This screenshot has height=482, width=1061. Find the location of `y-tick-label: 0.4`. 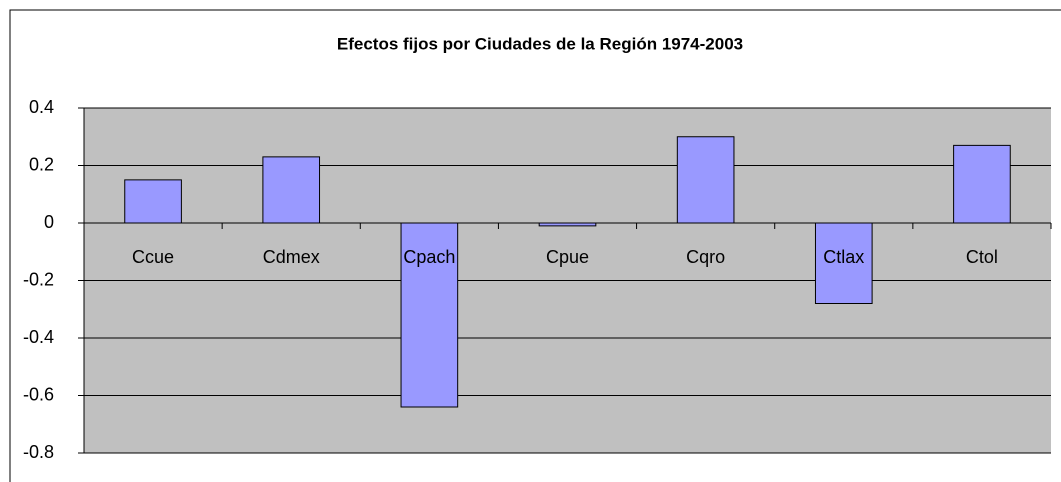

y-tick-label: 0.4 is located at coordinates (41, 107).